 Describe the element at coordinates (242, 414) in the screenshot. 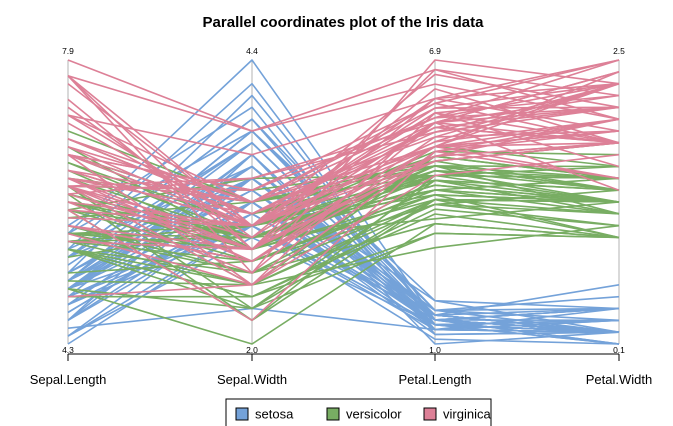

I see `legend-swatch-setosa` at that location.